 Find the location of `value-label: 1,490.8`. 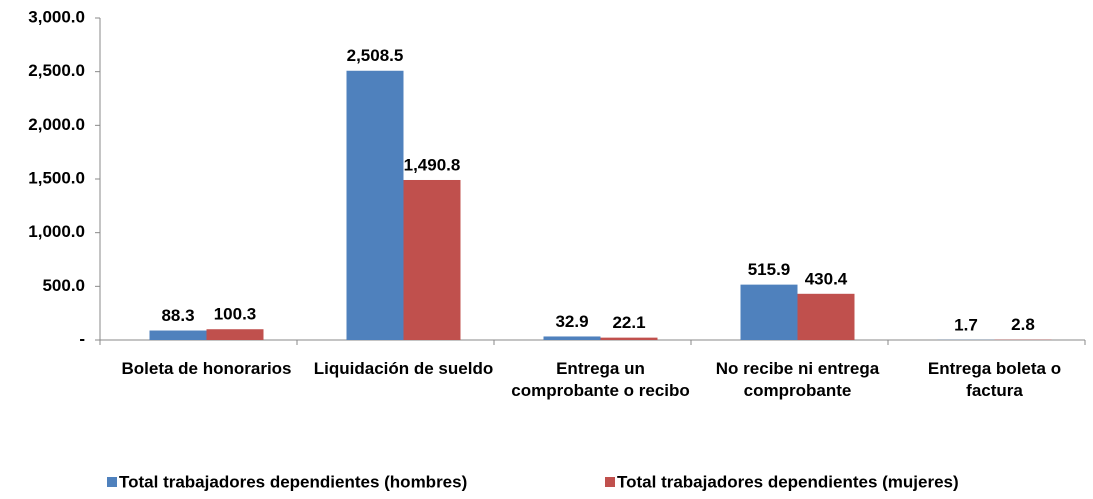

value-label: 1,490.8 is located at coordinates (432, 164).